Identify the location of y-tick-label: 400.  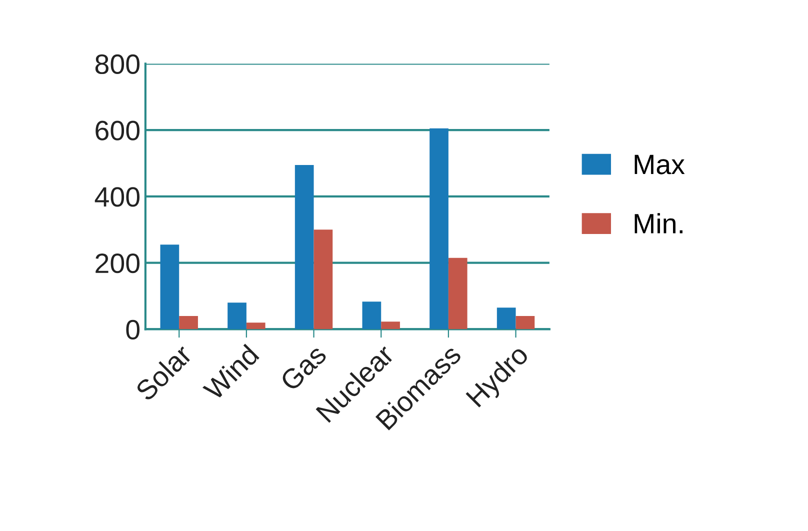
(117, 197).